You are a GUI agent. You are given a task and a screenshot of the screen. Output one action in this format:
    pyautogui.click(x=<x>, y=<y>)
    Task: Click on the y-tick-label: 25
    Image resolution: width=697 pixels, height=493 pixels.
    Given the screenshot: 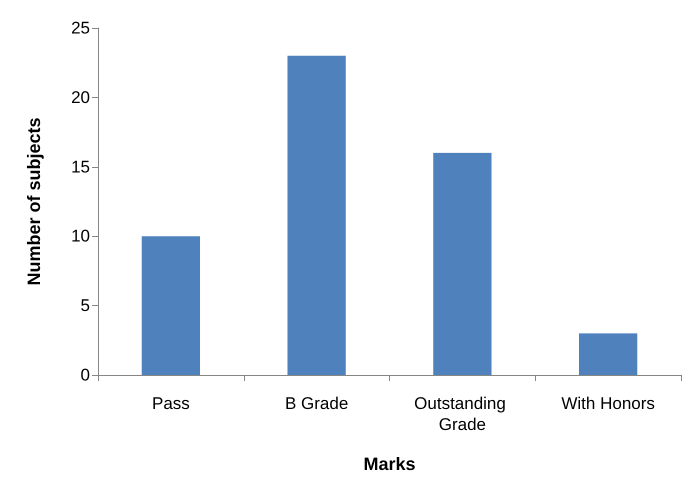 What is the action you would take?
    pyautogui.click(x=80, y=28)
    